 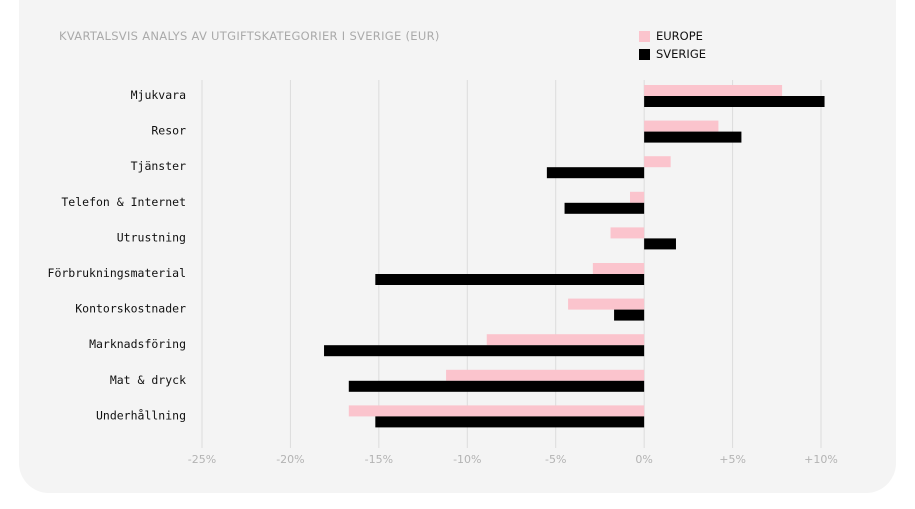 I want to click on category-label: Utrustning, so click(x=151, y=237).